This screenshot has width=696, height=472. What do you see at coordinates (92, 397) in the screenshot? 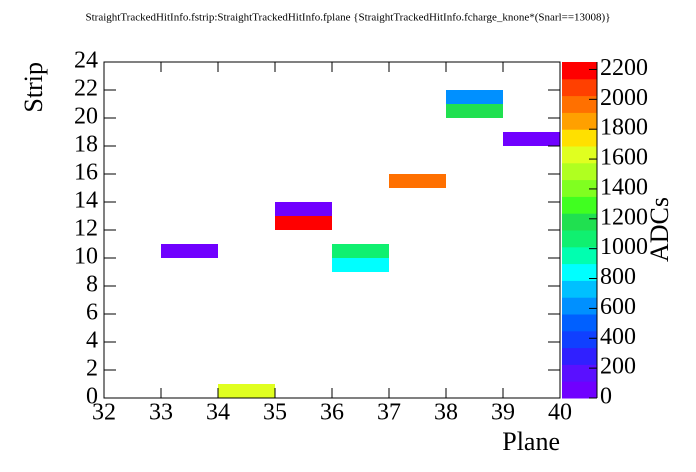
I see `y-tick-label: 0` at bounding box center [92, 397].